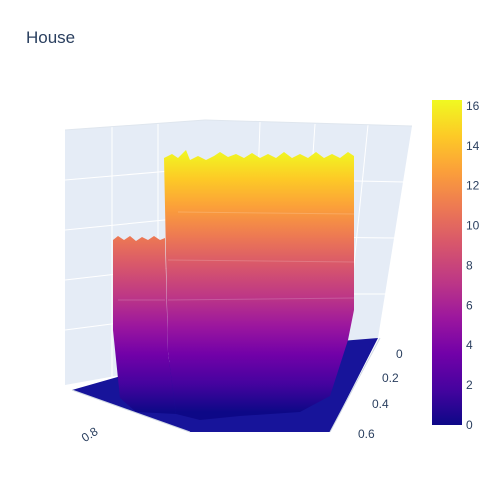 This screenshot has width=500, height=500. What do you see at coordinates (473, 106) in the screenshot?
I see `colorbar-tick-label: 16` at bounding box center [473, 106].